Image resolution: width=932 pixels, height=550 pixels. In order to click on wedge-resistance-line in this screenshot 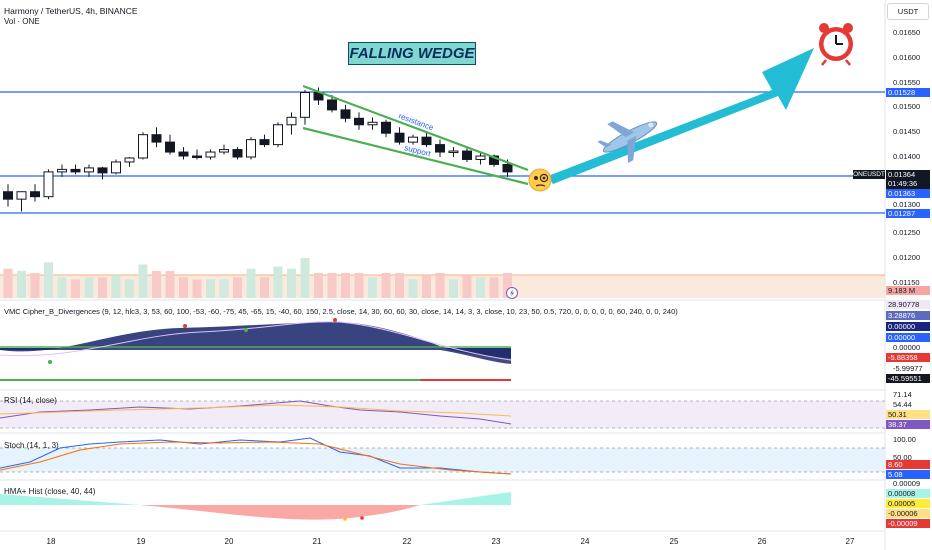, I will do `click(415, 128)`.